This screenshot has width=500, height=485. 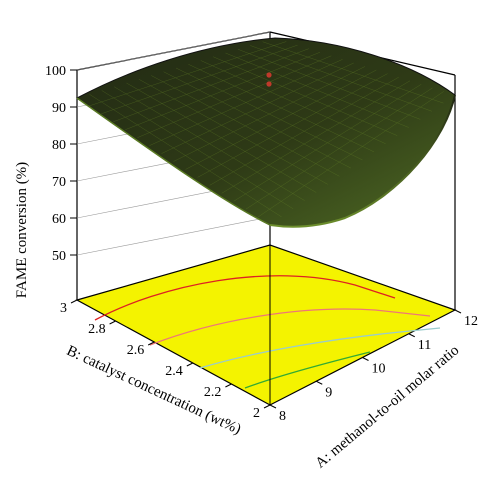 I want to click on y-tick-label: 2.2, so click(x=213, y=392).